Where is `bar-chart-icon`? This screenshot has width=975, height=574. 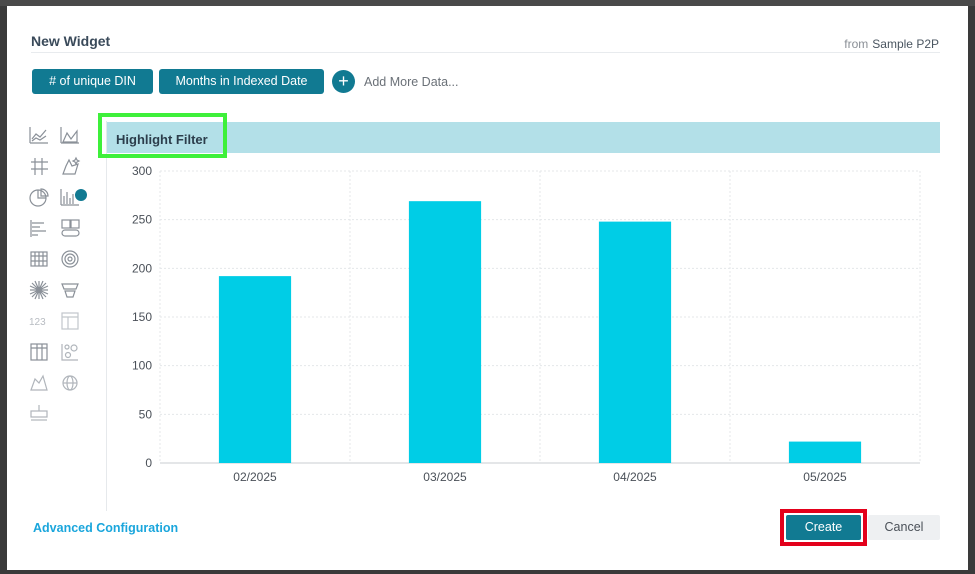
bar-chart-icon is located at coordinates (39, 228).